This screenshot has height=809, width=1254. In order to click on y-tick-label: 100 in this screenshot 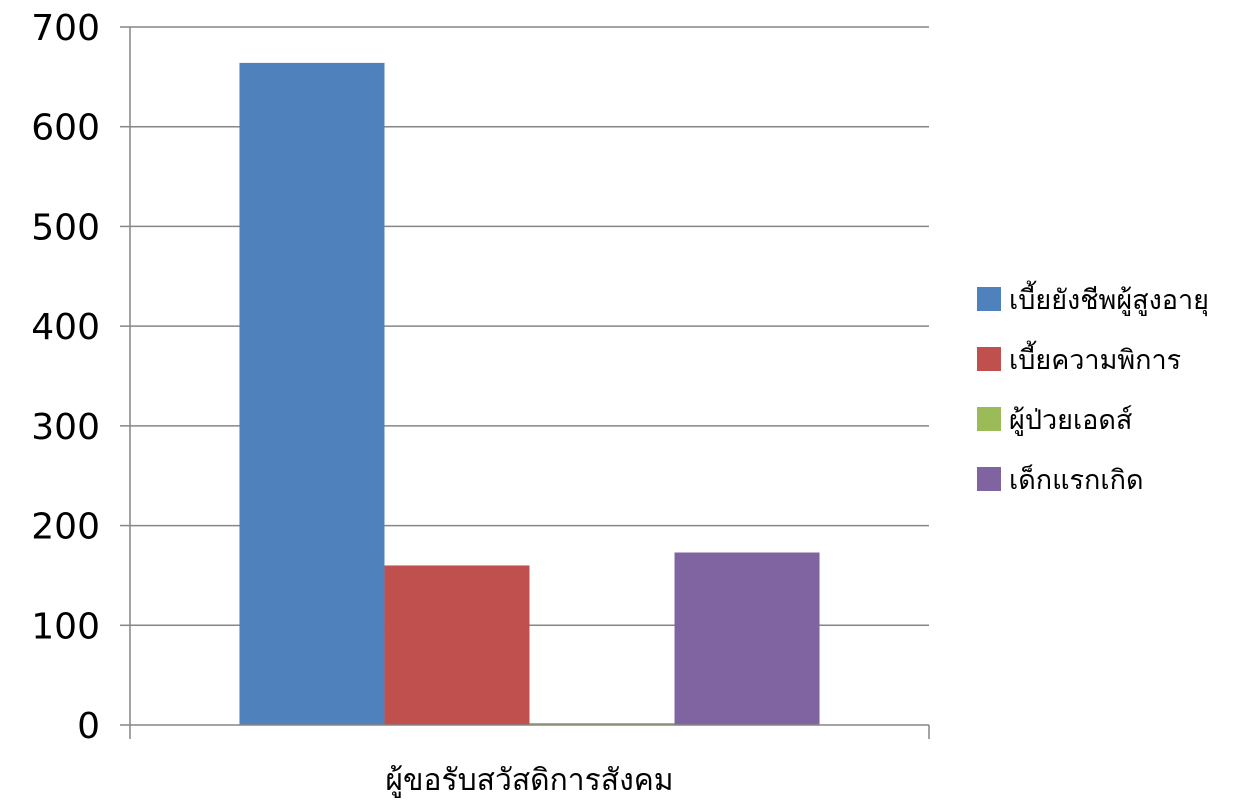, I will do `click(65, 626)`.